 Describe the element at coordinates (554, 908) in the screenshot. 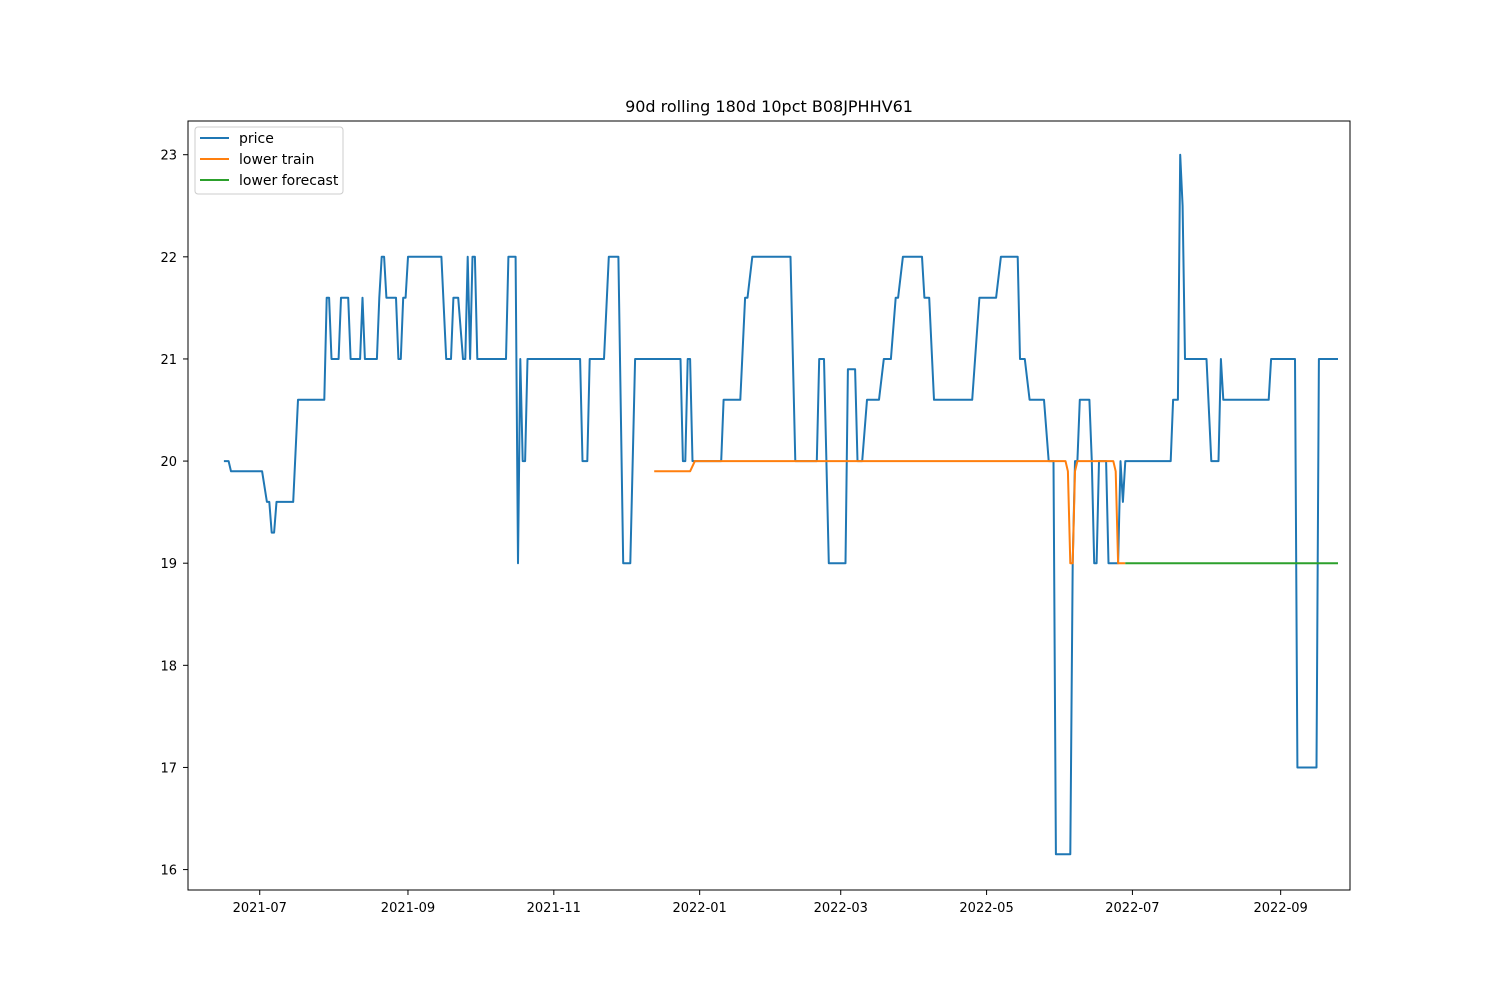

I see `x-tick-label: 2021-11` at that location.